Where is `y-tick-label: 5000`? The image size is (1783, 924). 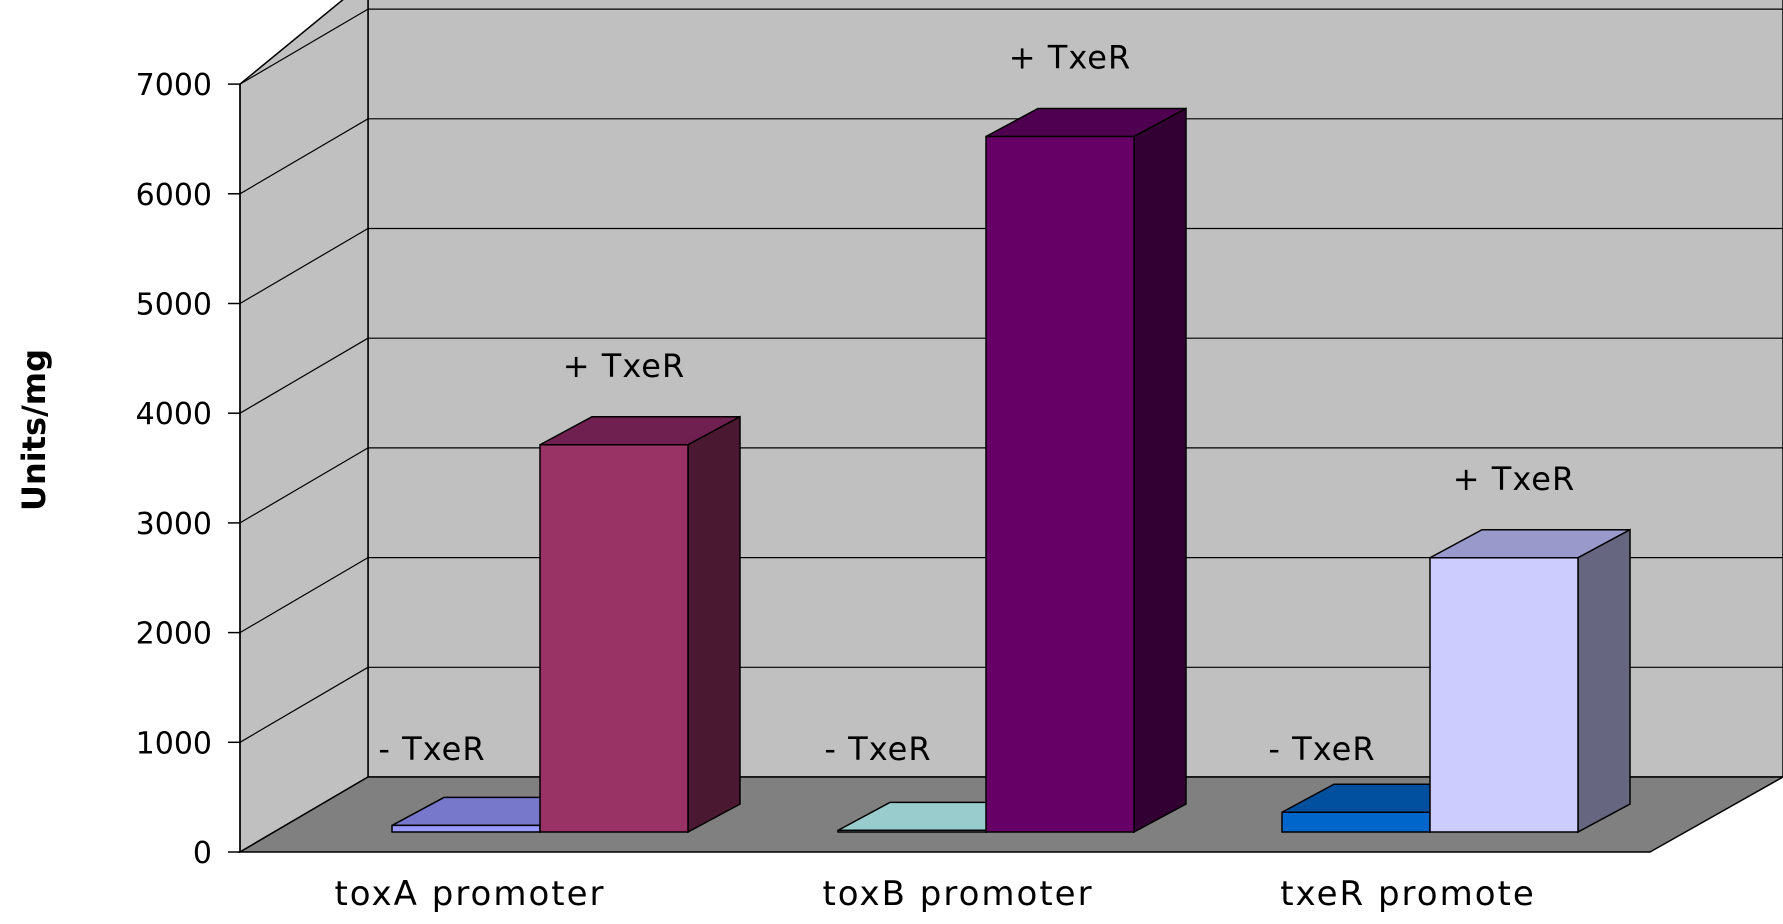
y-tick-label: 5000 is located at coordinates (174, 305).